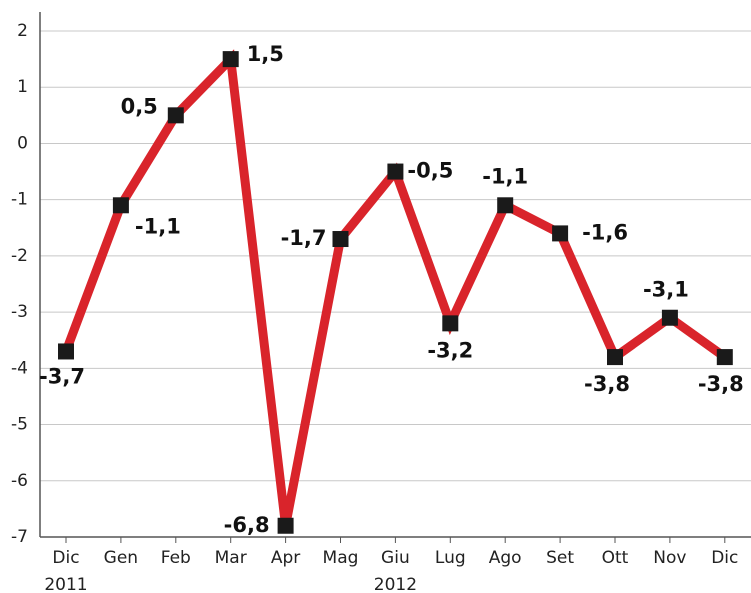 This screenshot has width=751, height=593. I want to click on data-label: -3,1, so click(666, 290).